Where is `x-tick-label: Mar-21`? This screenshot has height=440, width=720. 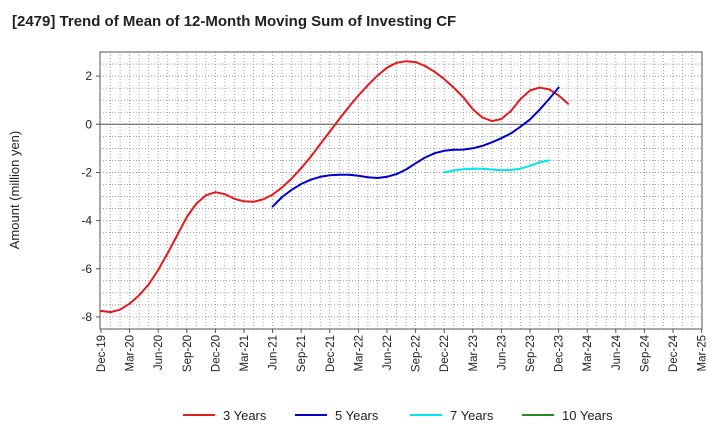 x-tick-label: Mar-21 is located at coordinates (245, 353).